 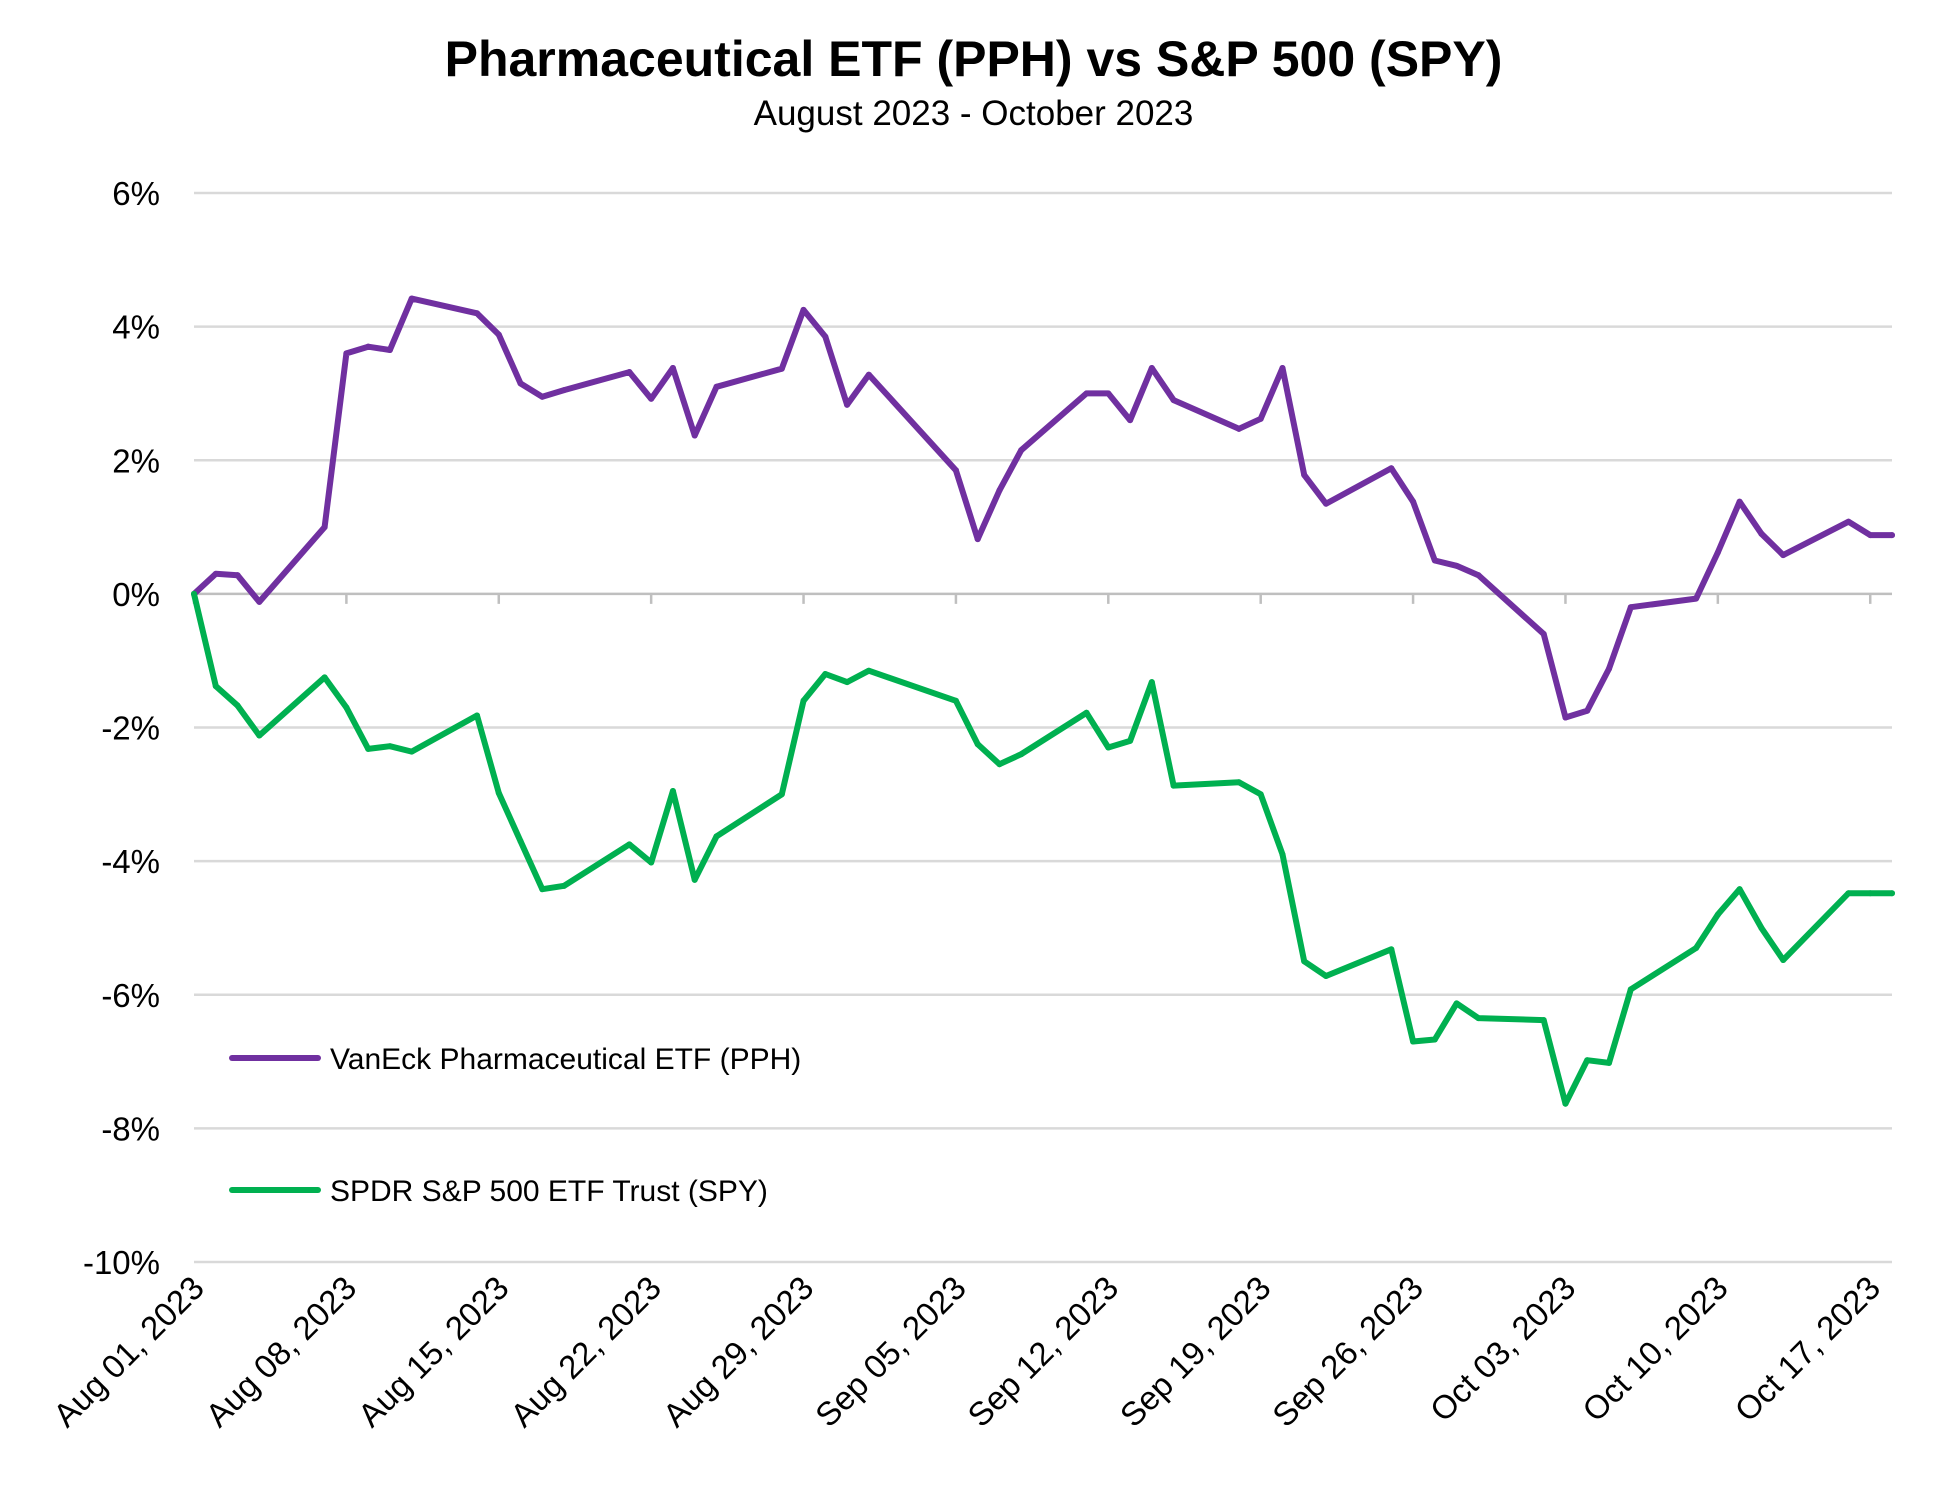 I want to click on x-tick-label: Oct 03, 2023, so click(x=1503, y=1349).